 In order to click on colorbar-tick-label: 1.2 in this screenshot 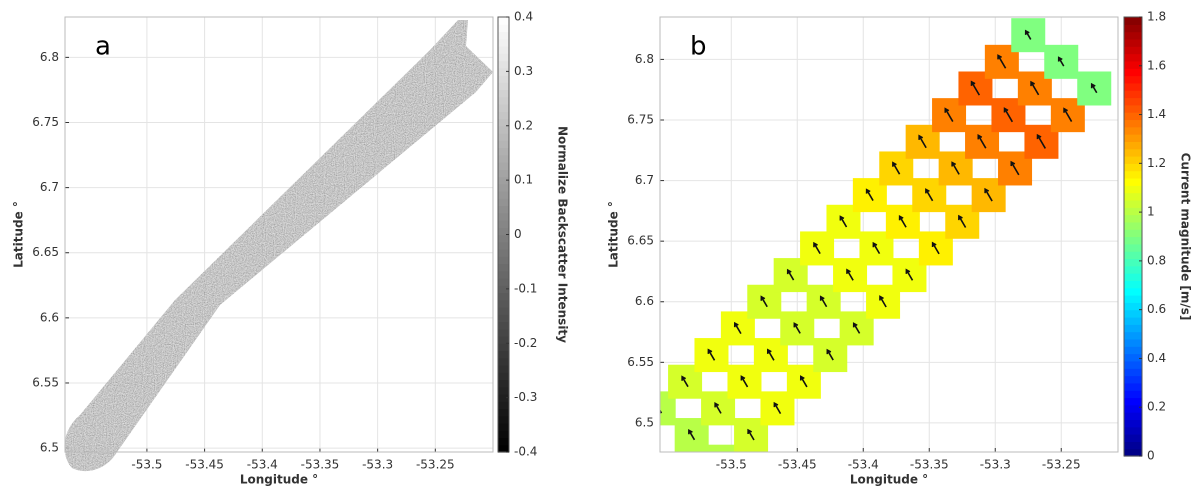, I will do `click(1156, 163)`.